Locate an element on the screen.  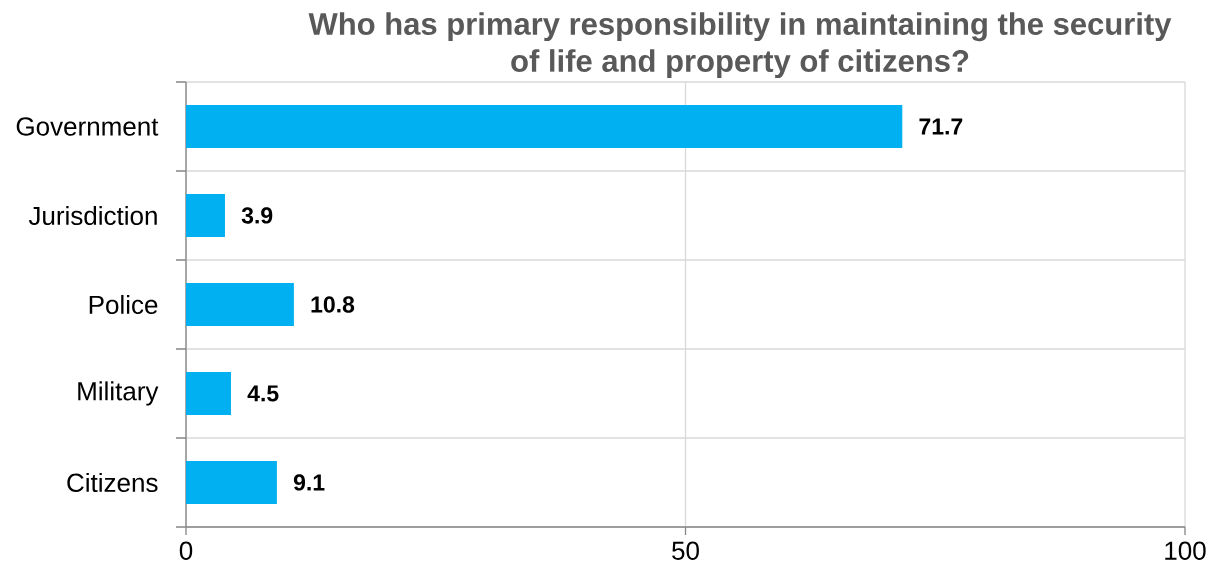
x-tick-label: 0 is located at coordinates (186, 550).